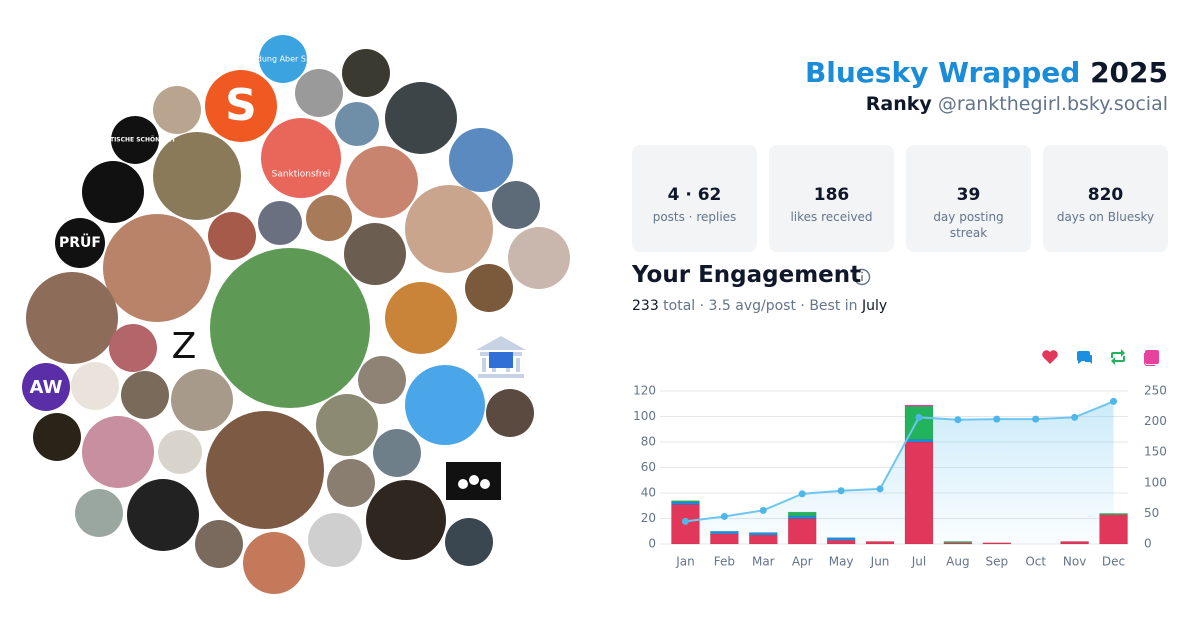 The width and height of the screenshot is (1200, 630). Describe the element at coordinates (1035, 562) in the screenshot. I see `x-tick-label: Oct` at that location.